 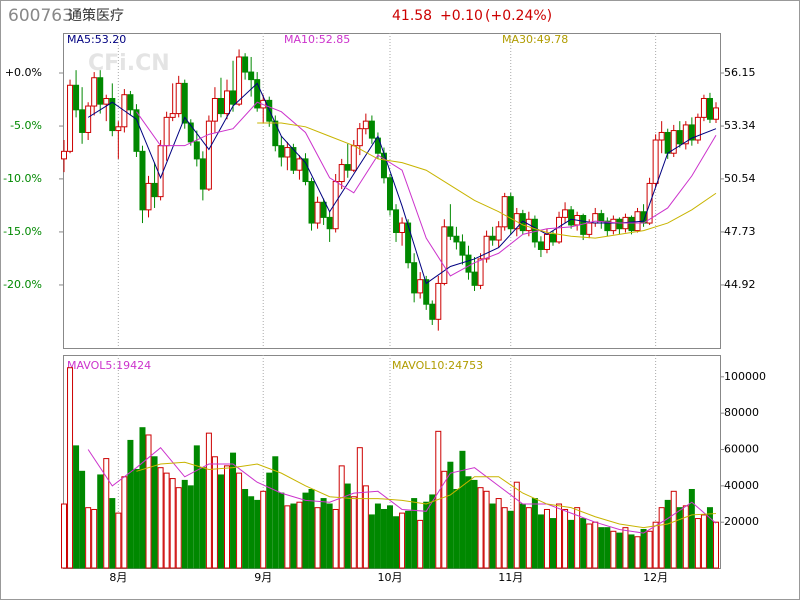 I want to click on y-tick-label: 50.54, so click(x=740, y=178).